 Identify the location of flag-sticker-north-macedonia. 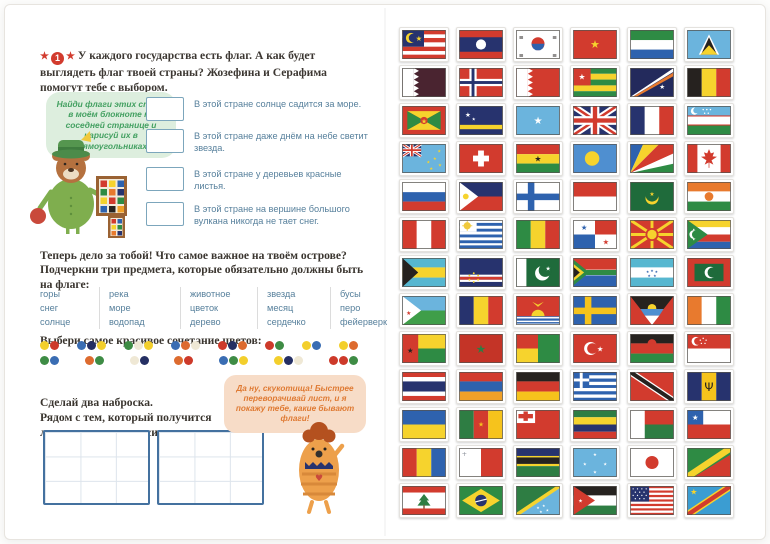
(652, 234).